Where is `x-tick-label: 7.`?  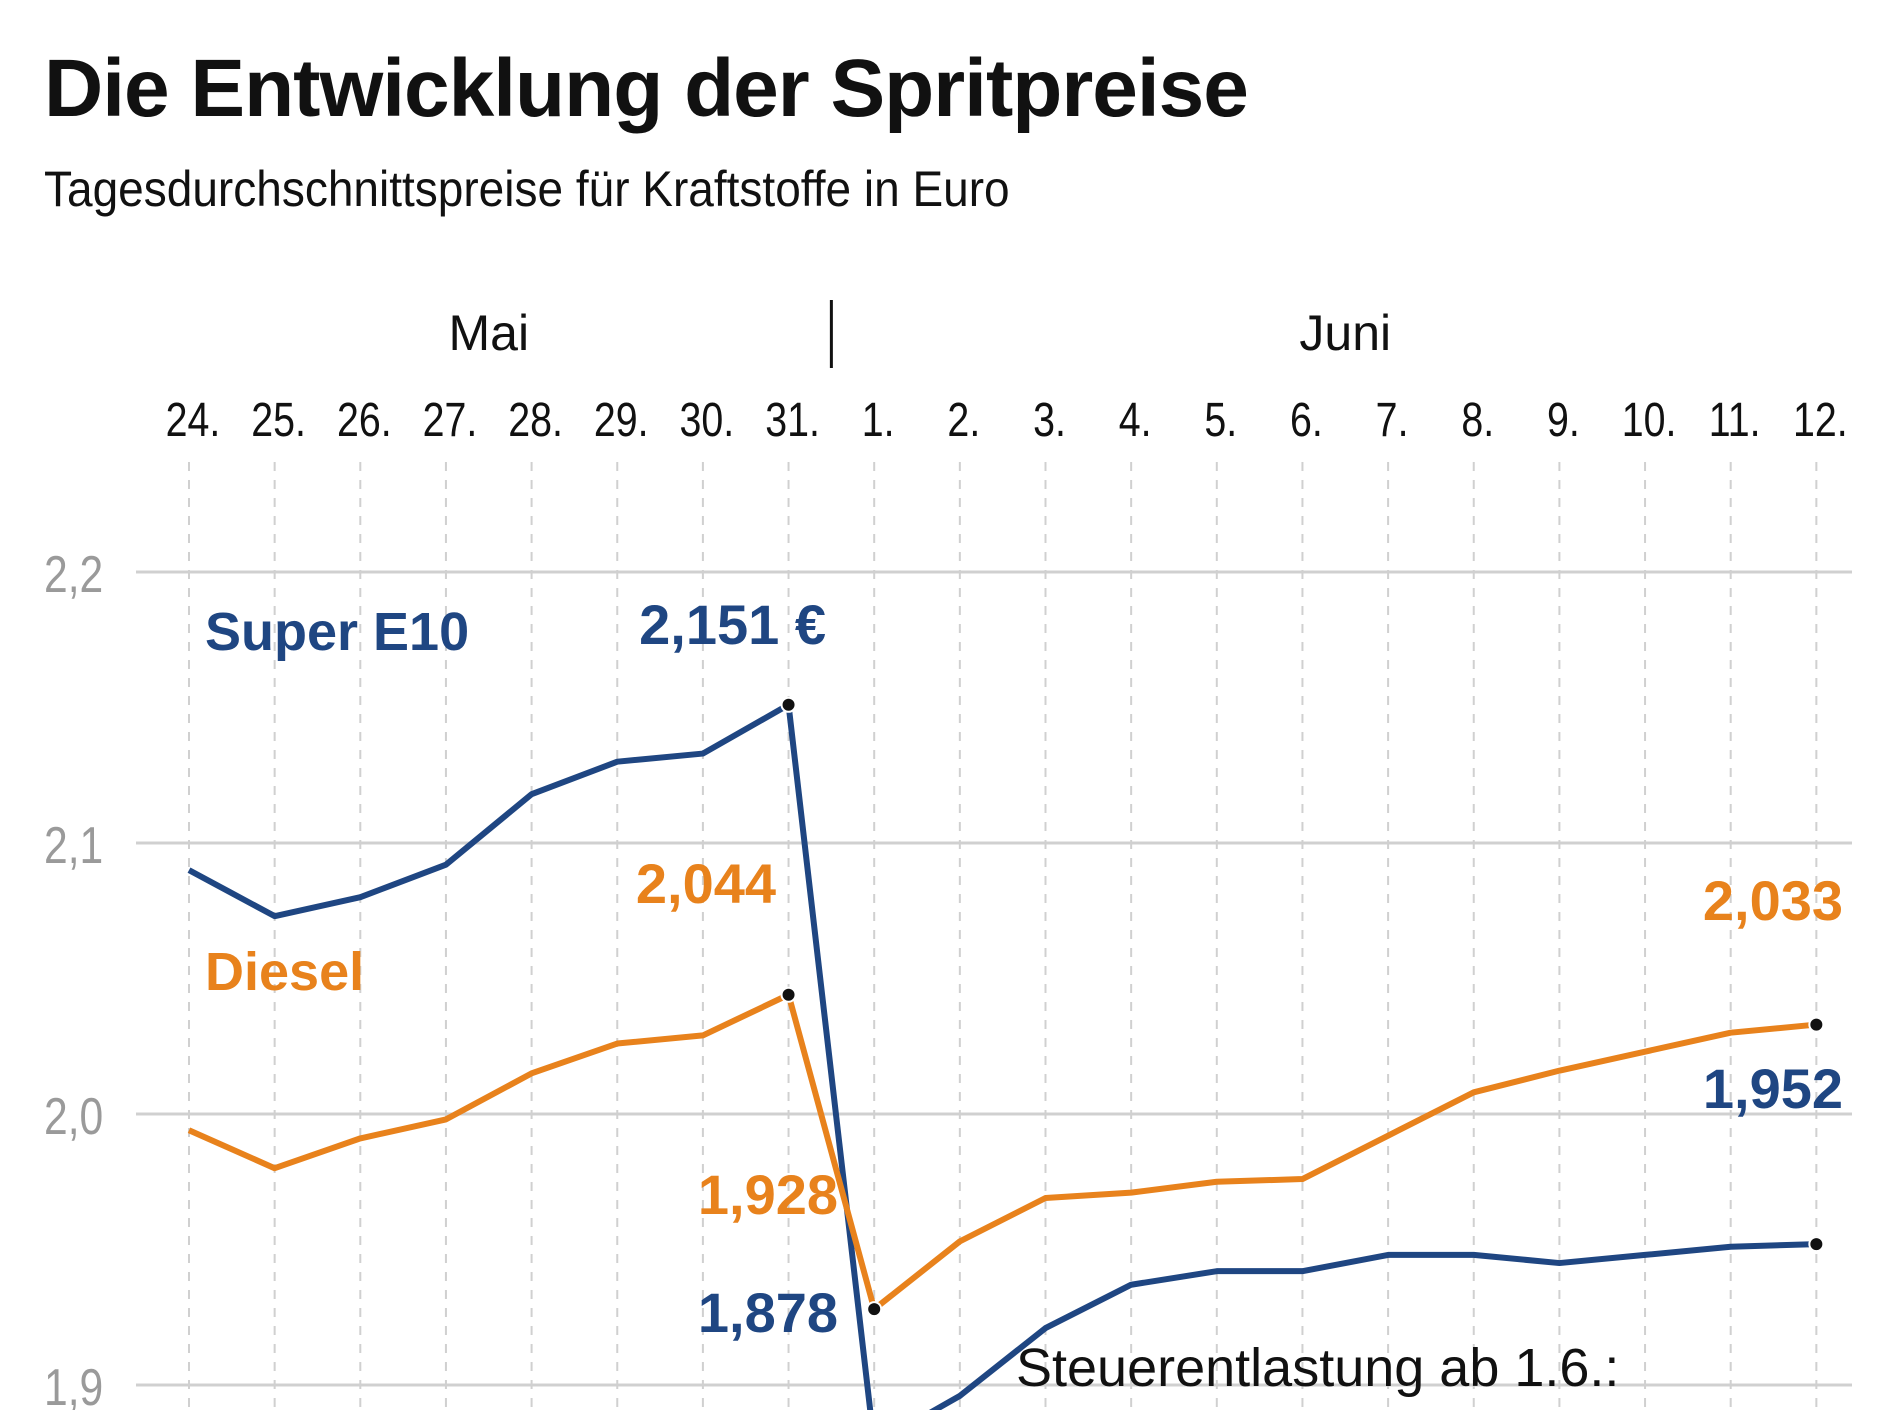 x-tick-label: 7. is located at coordinates (1392, 420).